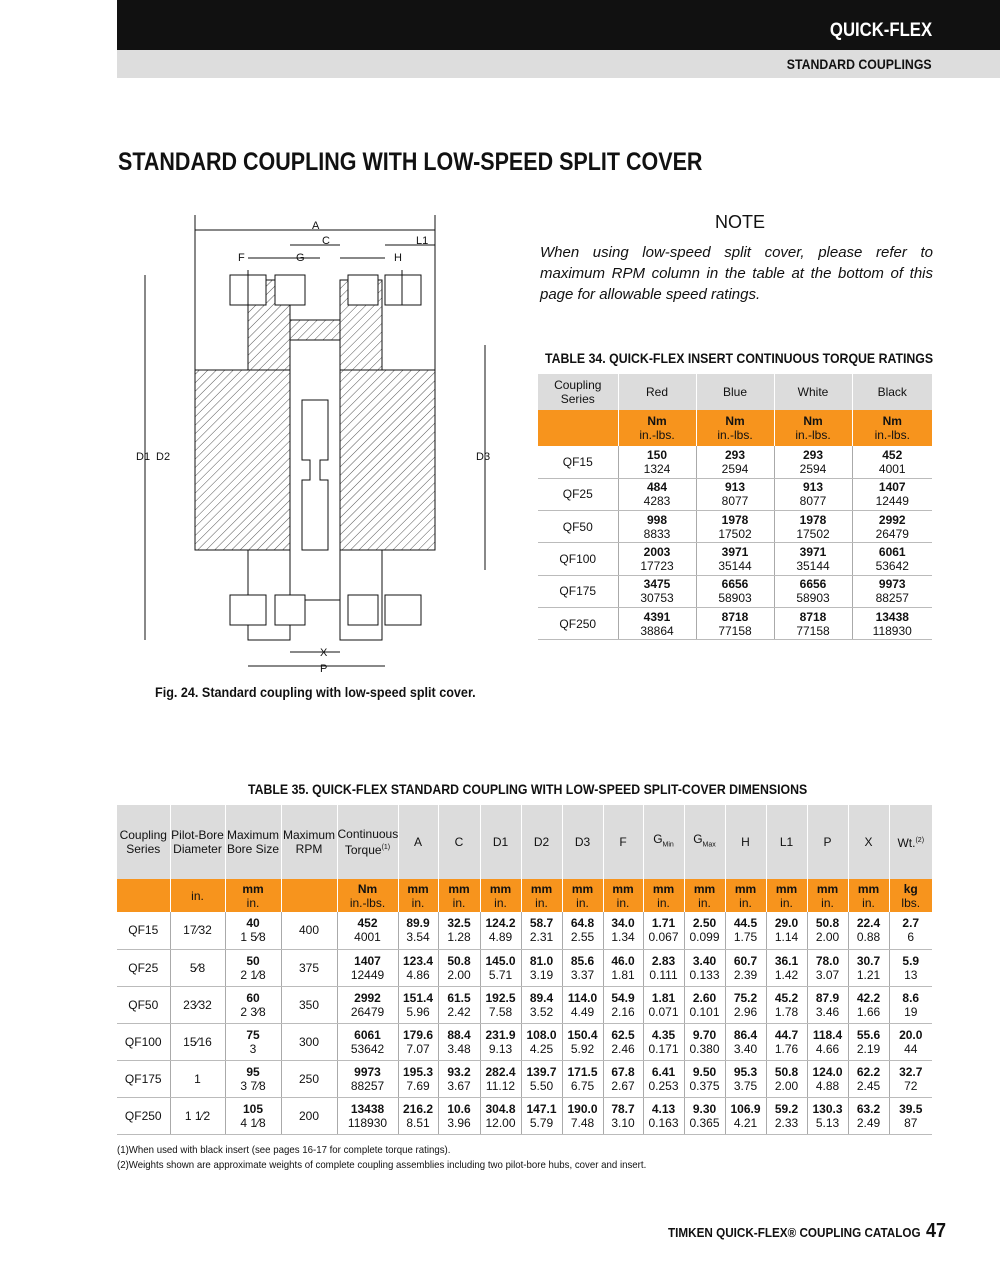  Describe the element at coordinates (253, 1011) in the screenshot. I see `cell-secondary: 2 3⁄8` at that location.